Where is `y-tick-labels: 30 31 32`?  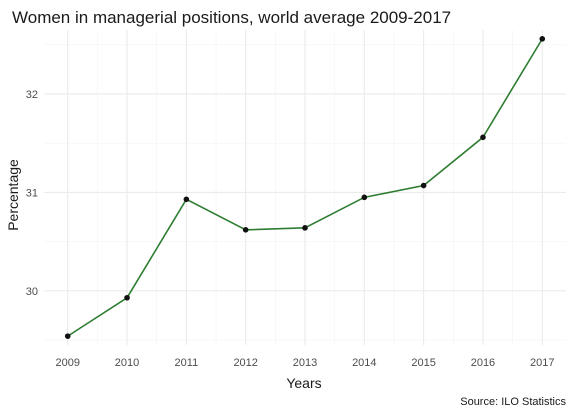
y-tick-labels: 30 31 32 is located at coordinates (32, 193).